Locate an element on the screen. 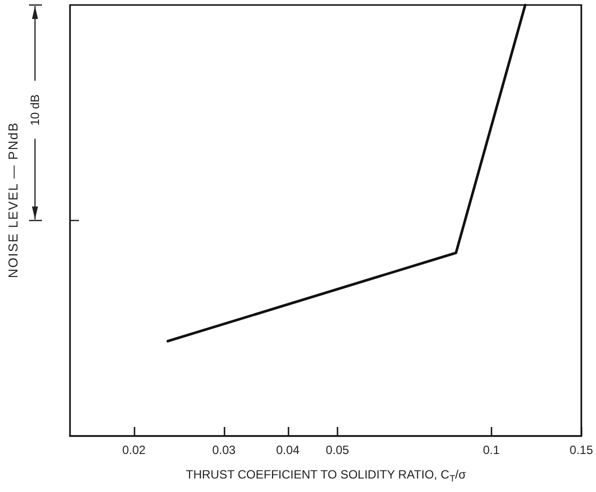 Image resolution: width=596 pixels, height=492 pixels. x-tick-label: 0.04 is located at coordinates (288, 450).